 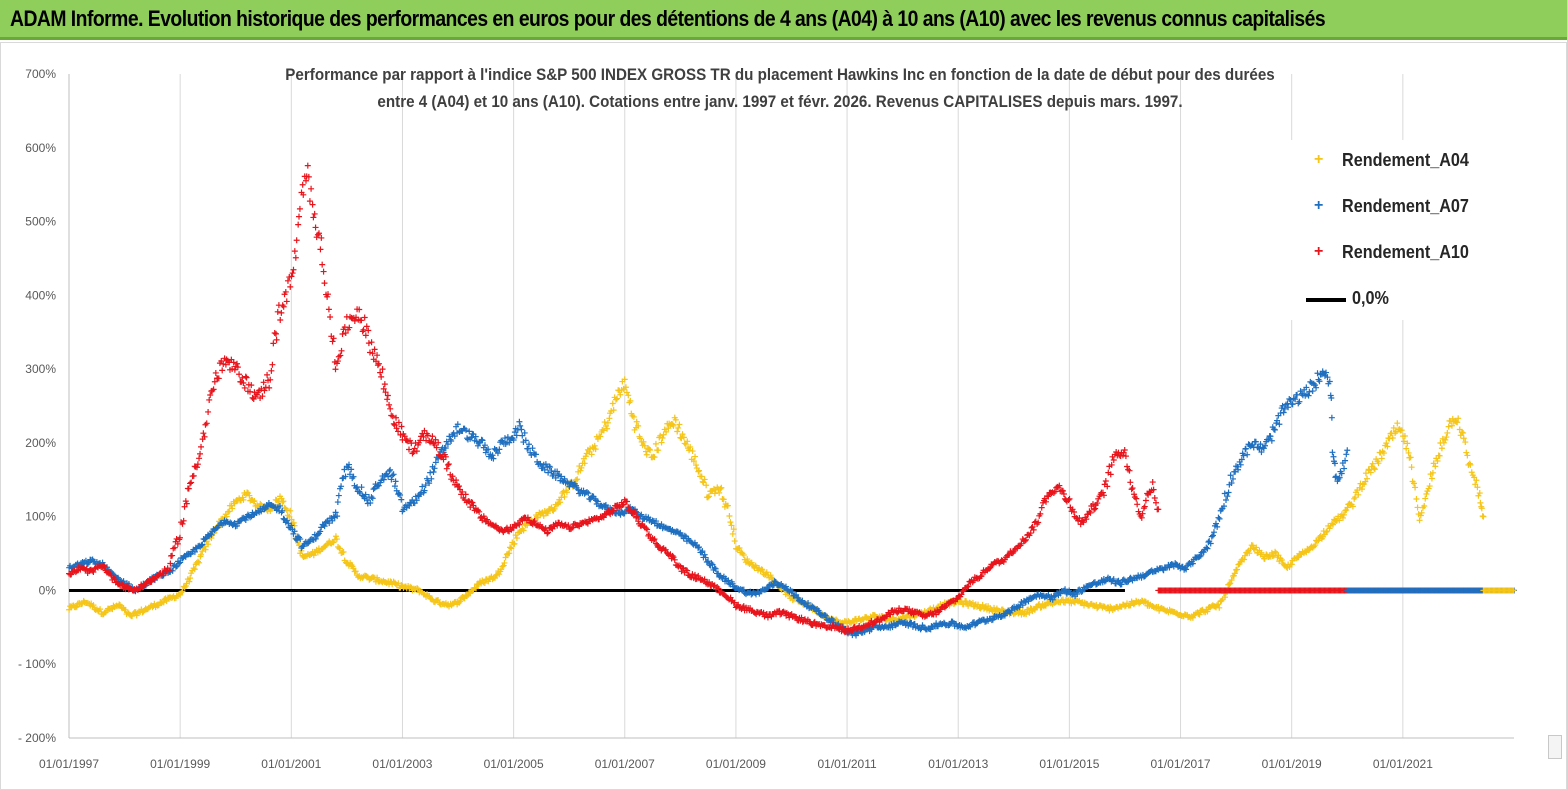 What do you see at coordinates (625, 764) in the screenshot?
I see `x-tick-label: 01/01/2007` at bounding box center [625, 764].